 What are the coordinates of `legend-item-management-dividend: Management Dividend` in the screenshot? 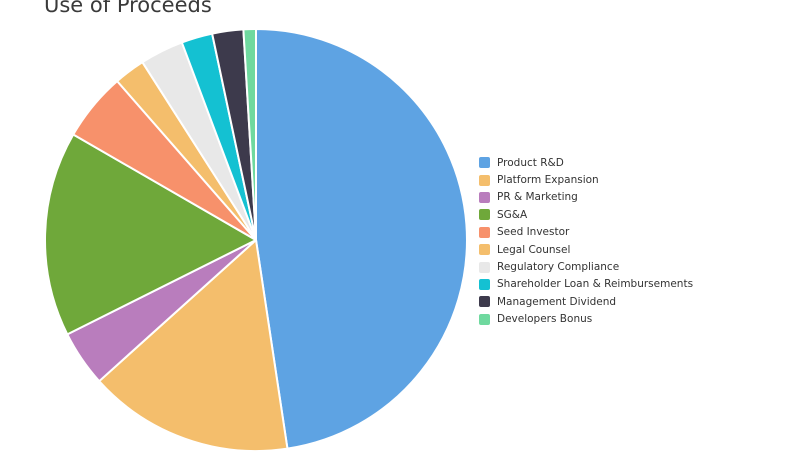 It's located at (586, 301).